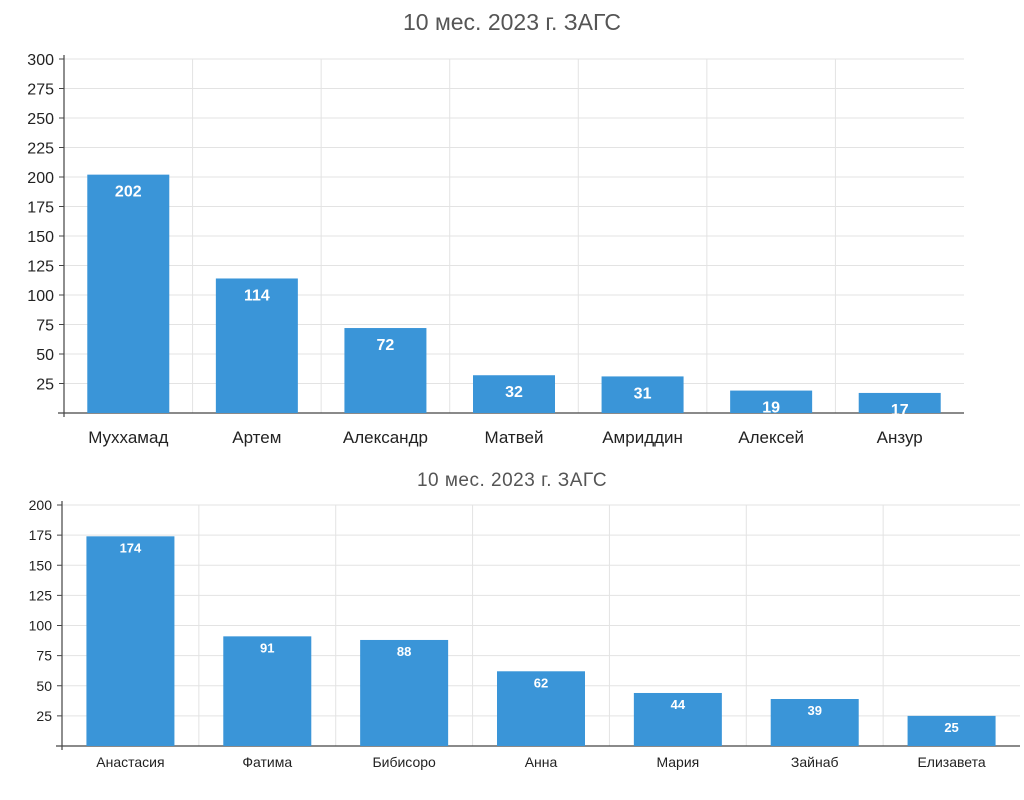 The image size is (1024, 800). I want to click on category-label: Фатима, so click(267, 762).